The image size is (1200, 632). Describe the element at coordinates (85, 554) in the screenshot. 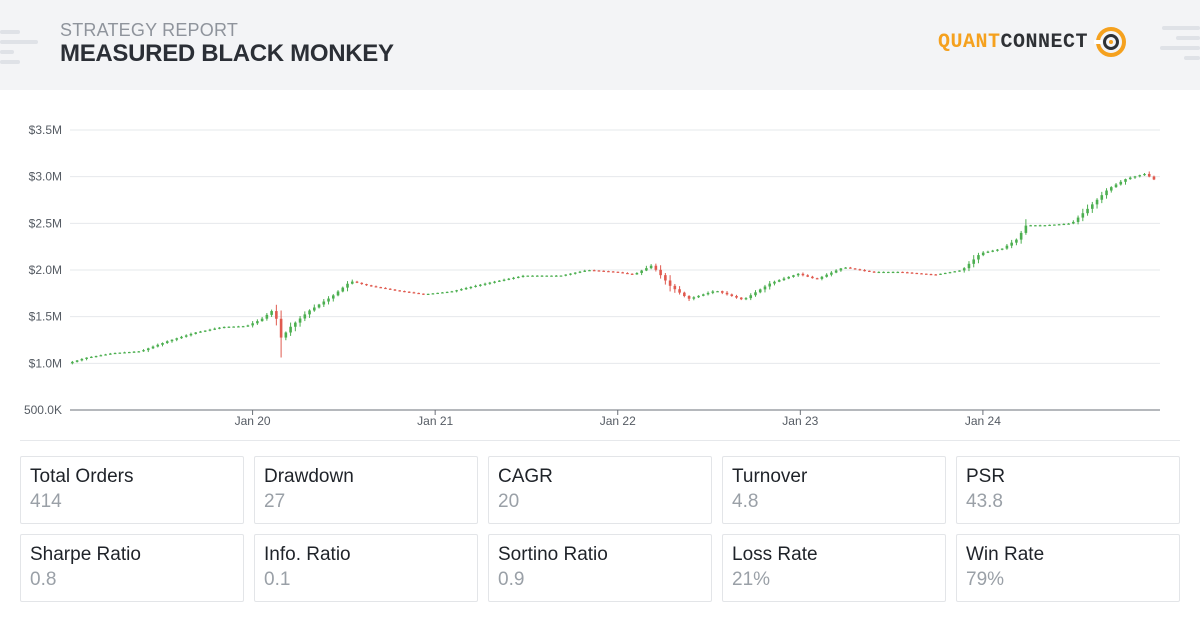

I see `metric-label: Sharpe Ratio` at that location.